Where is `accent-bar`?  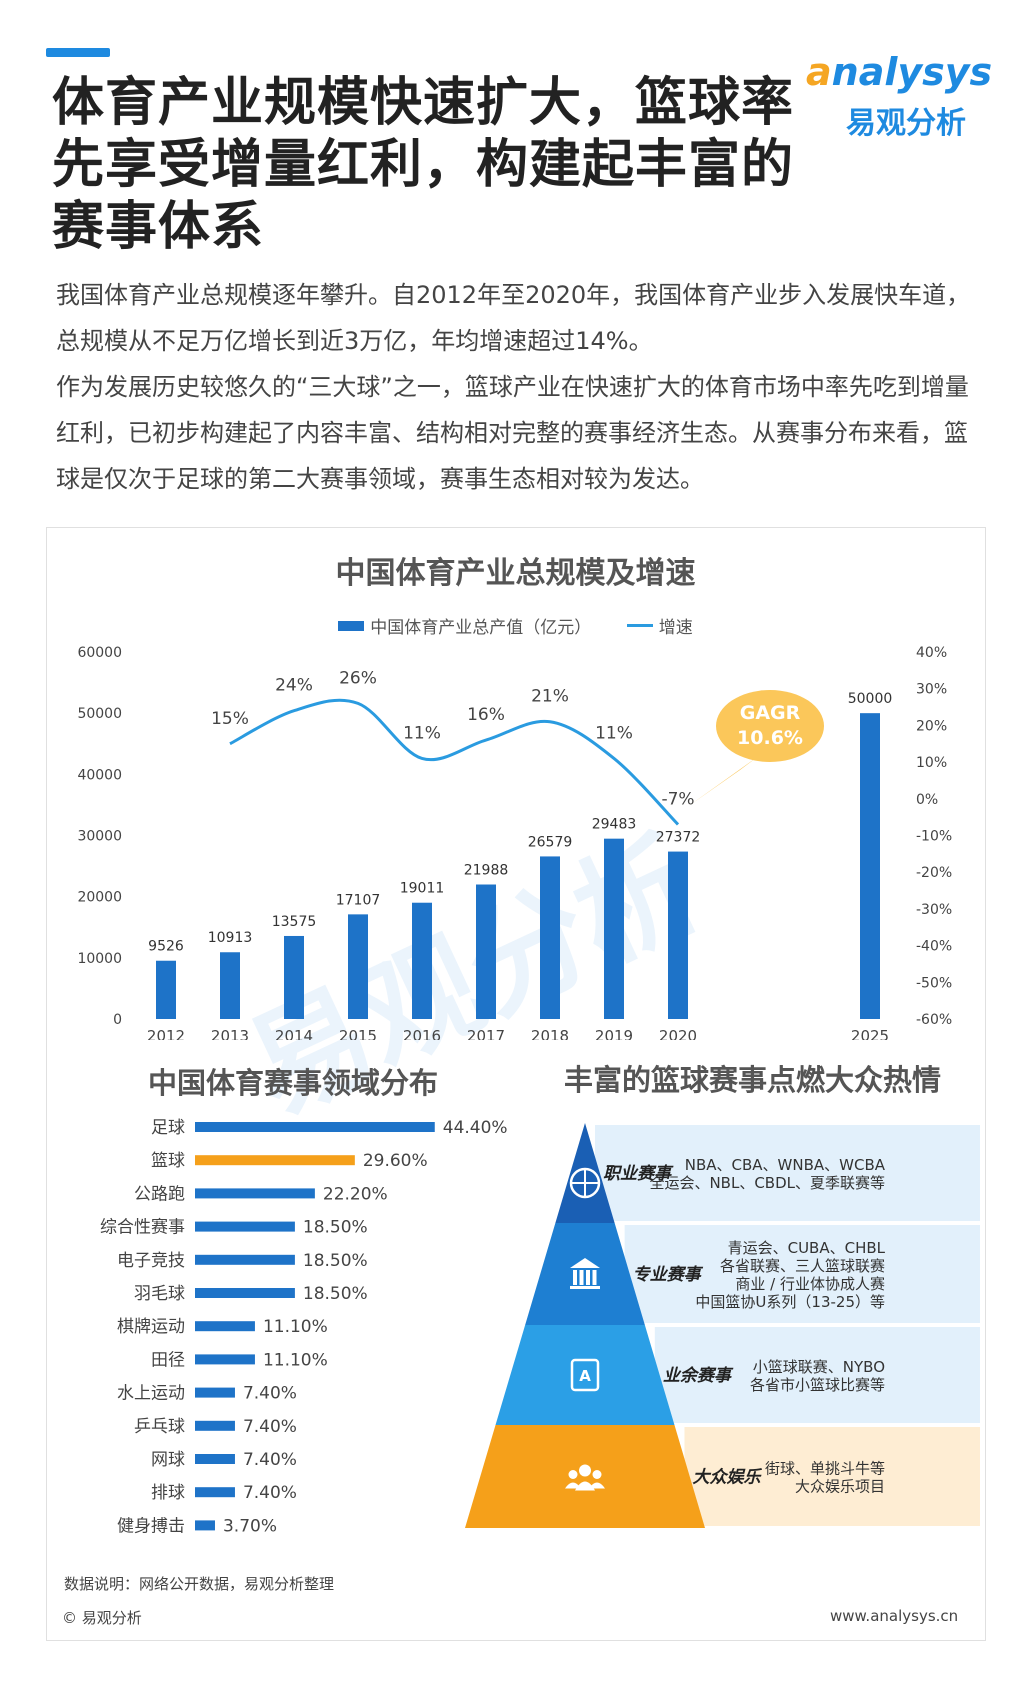
accent-bar is located at coordinates (78, 52).